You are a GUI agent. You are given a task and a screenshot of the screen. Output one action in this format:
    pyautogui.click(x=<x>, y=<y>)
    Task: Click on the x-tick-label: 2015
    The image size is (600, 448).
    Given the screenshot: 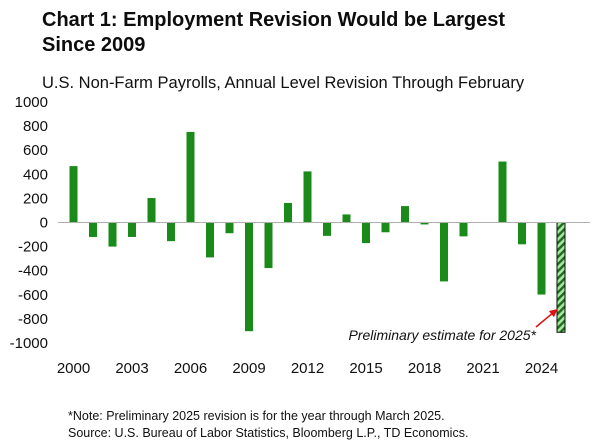 What is the action you would take?
    pyautogui.click(x=365, y=368)
    